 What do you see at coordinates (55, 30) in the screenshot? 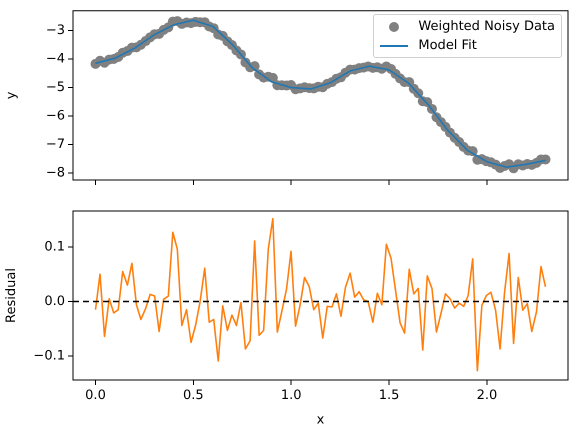
I see `y-tick-label: −3` at bounding box center [55, 30].